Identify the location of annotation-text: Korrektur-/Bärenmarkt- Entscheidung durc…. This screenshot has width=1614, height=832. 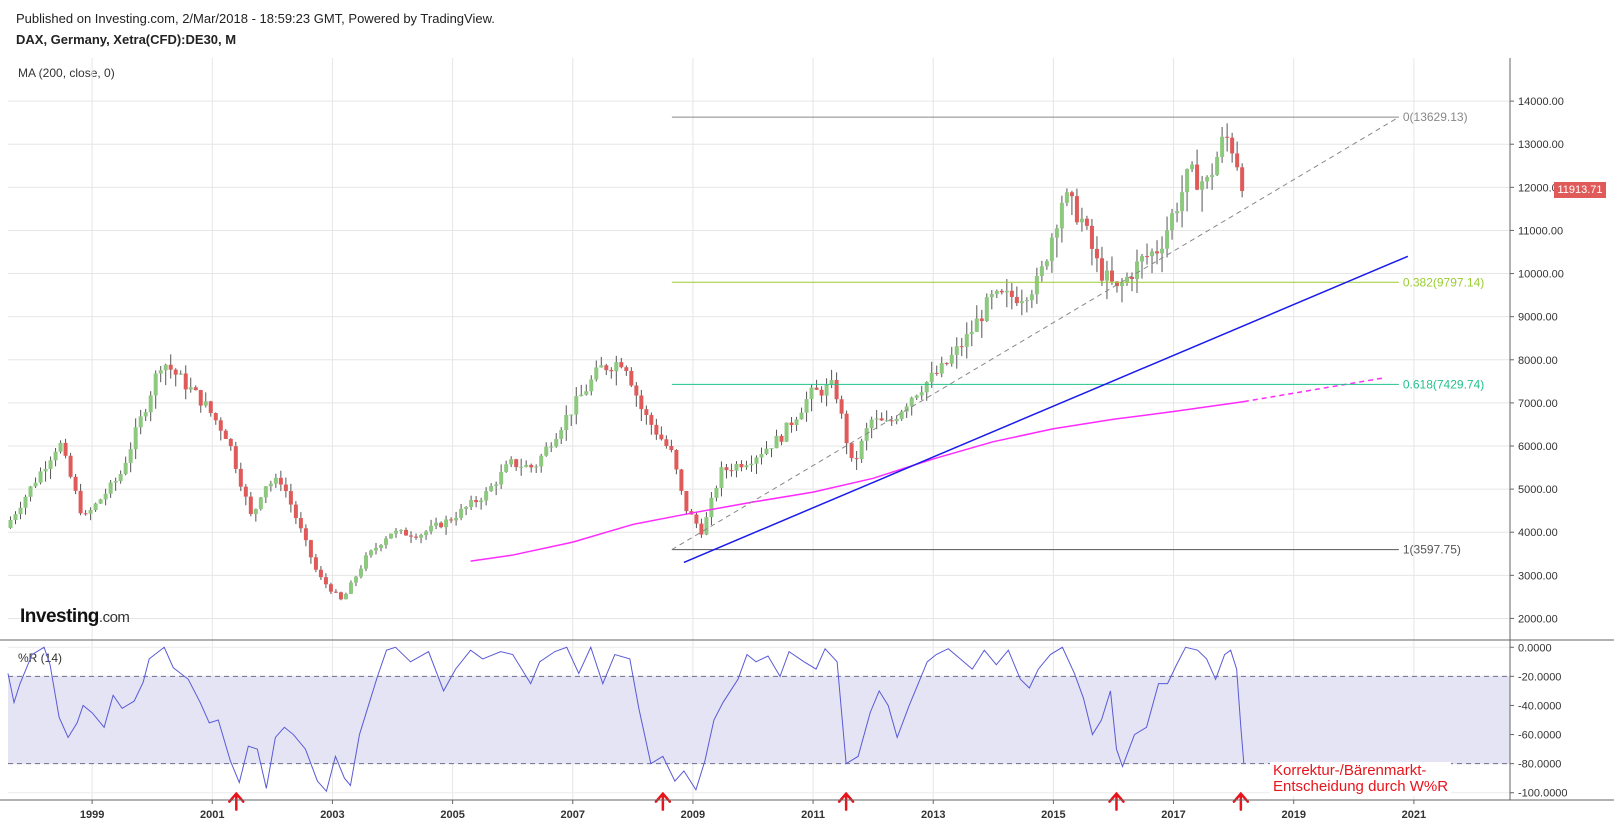
(1361, 779).